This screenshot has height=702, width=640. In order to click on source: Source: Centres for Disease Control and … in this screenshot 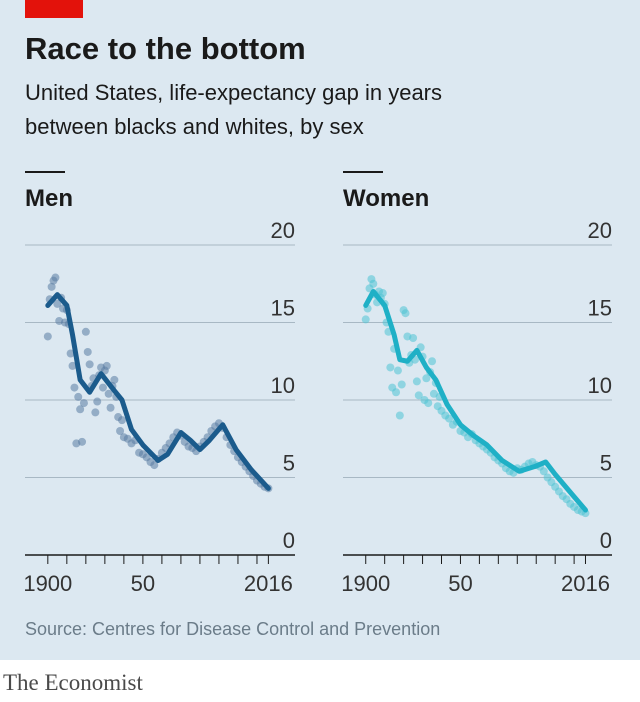, I will do `click(232, 629)`.